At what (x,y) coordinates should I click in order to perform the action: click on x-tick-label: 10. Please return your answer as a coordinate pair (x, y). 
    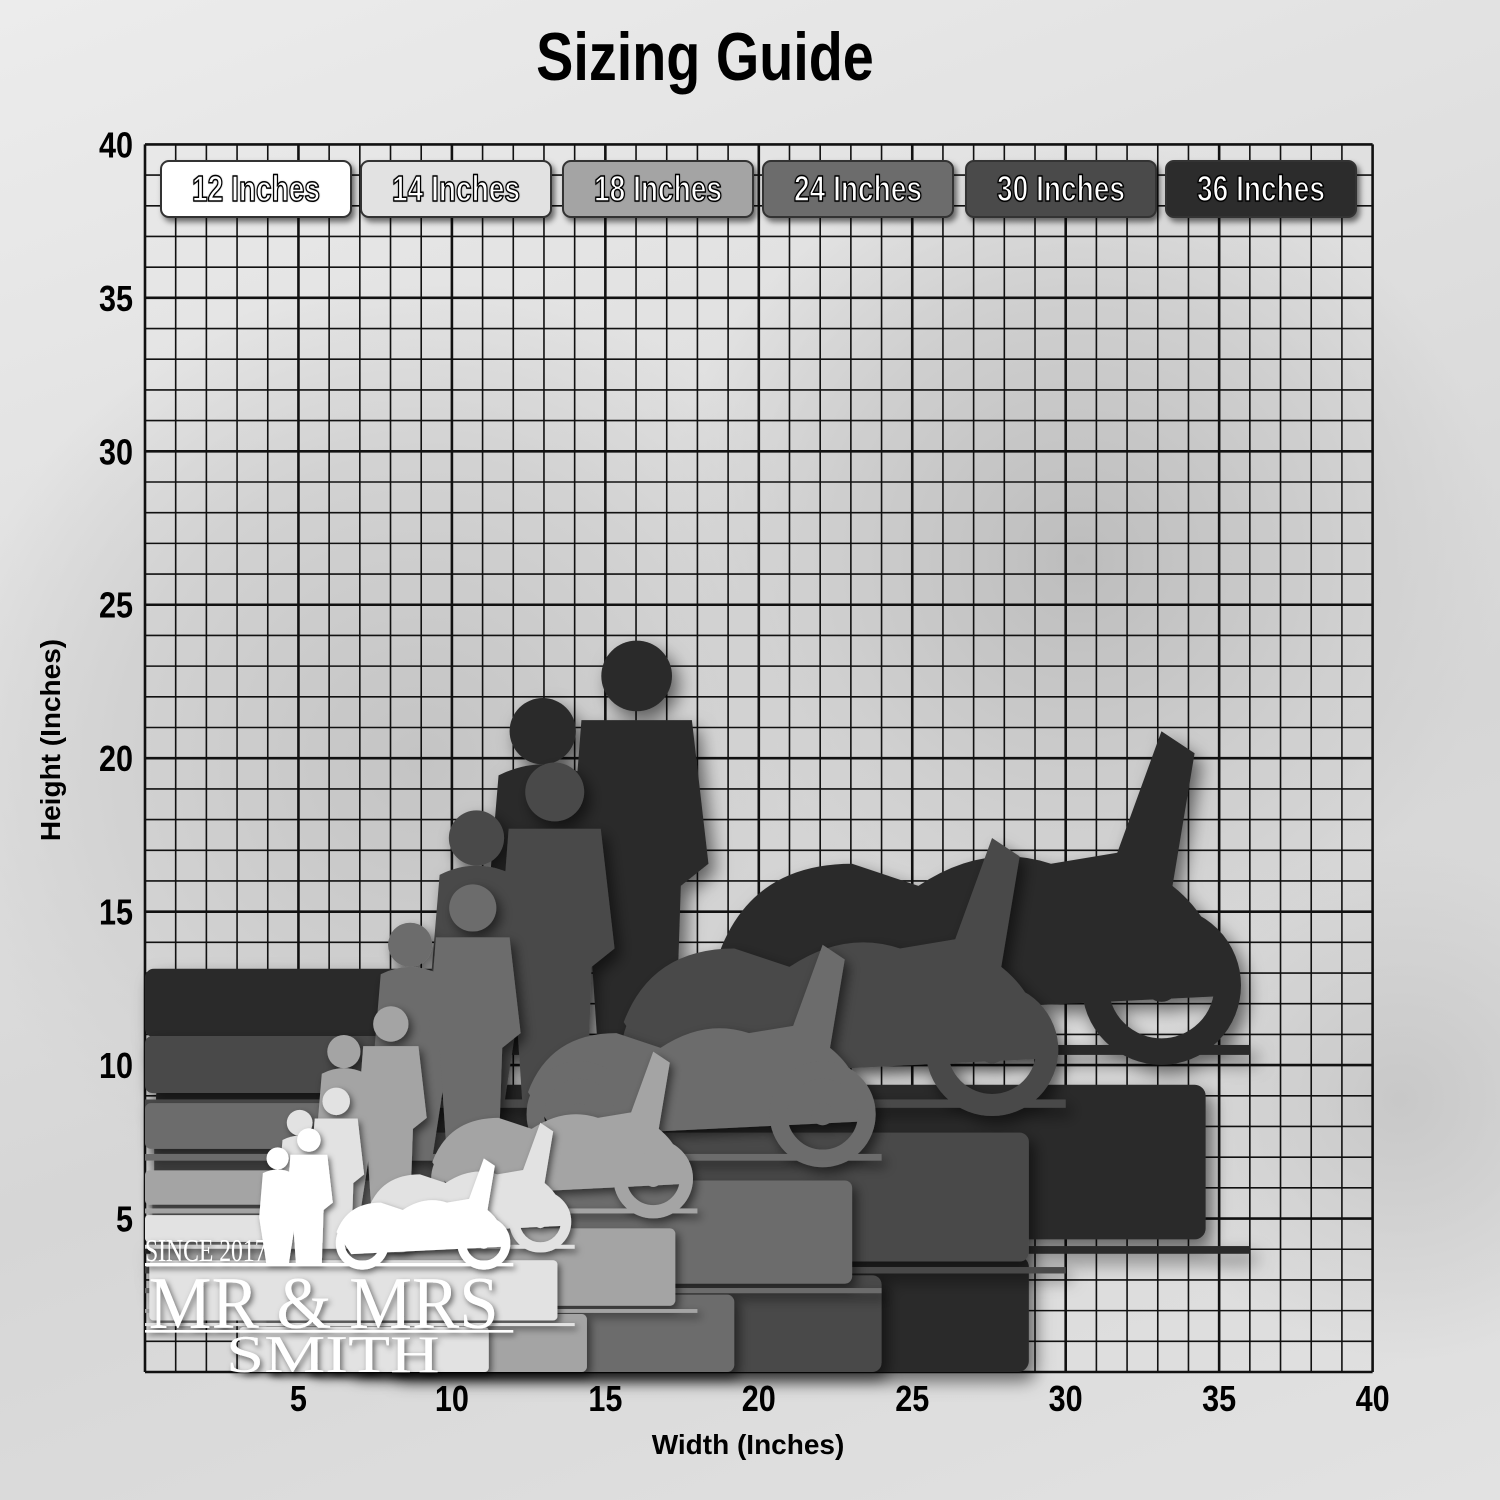
    Looking at the image, I should click on (452, 1400).